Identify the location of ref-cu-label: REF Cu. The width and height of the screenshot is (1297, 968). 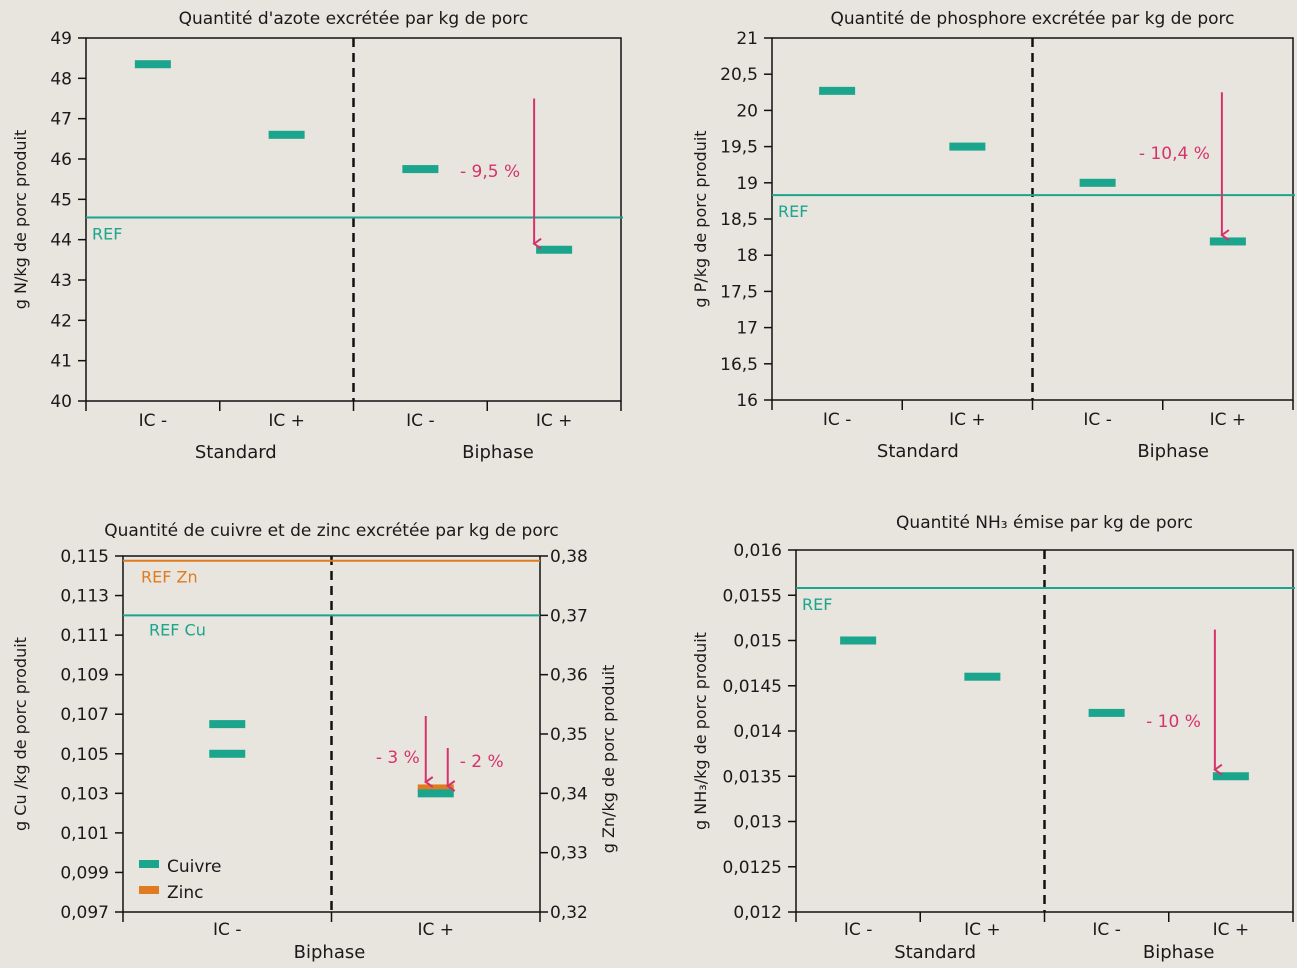
(177, 629).